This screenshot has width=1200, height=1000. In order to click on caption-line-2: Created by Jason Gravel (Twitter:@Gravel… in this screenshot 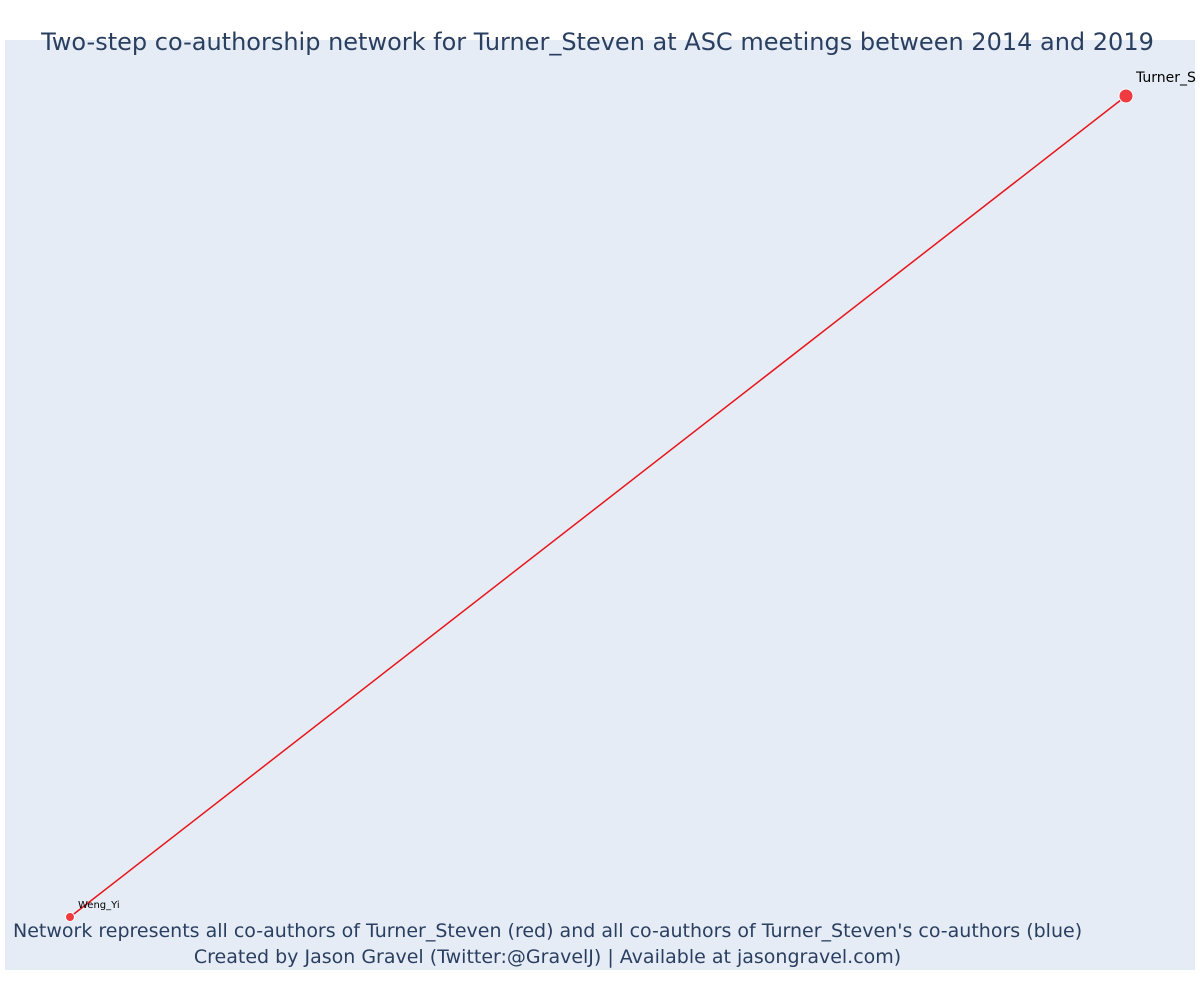, I will do `click(547, 957)`.